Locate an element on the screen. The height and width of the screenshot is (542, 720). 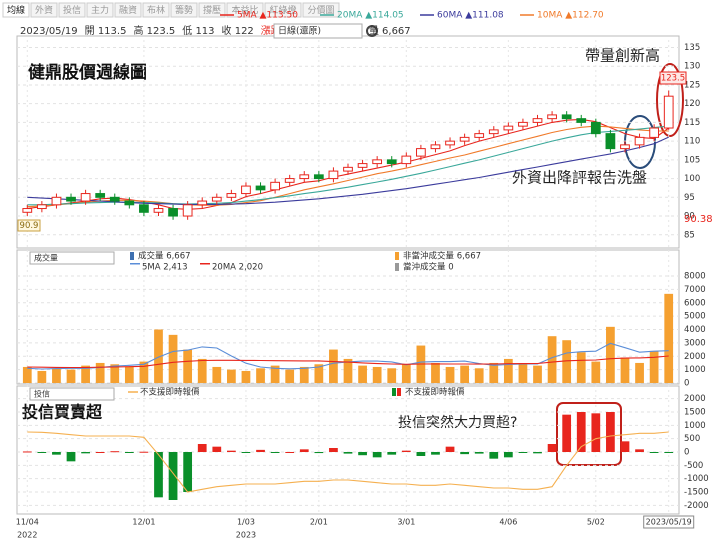
y-tick-label: 2000 is located at coordinates (695, 357).